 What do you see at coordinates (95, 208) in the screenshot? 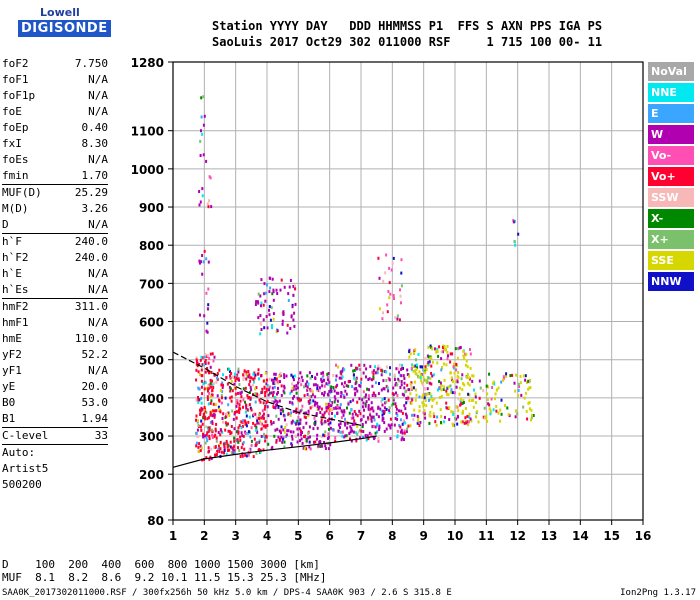
I see `param-value: 3.26` at bounding box center [95, 208].